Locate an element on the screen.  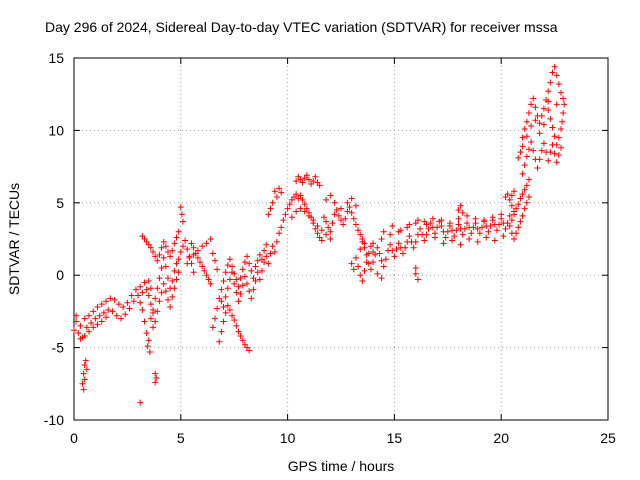
x-tick-label: 0 is located at coordinates (74, 438).